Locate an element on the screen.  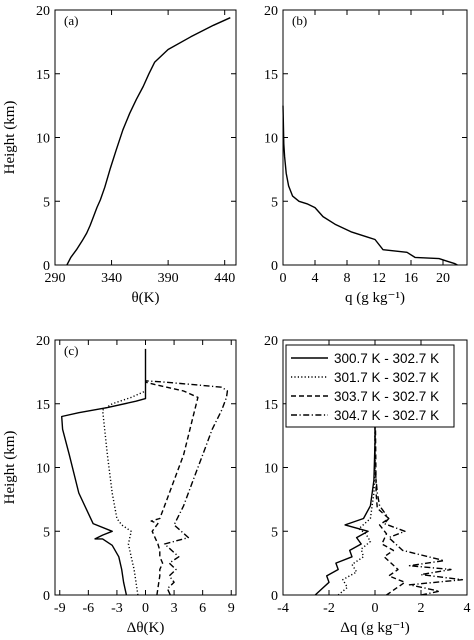
panel-d-ytick-label-4: 20 is located at coordinates (271, 341).